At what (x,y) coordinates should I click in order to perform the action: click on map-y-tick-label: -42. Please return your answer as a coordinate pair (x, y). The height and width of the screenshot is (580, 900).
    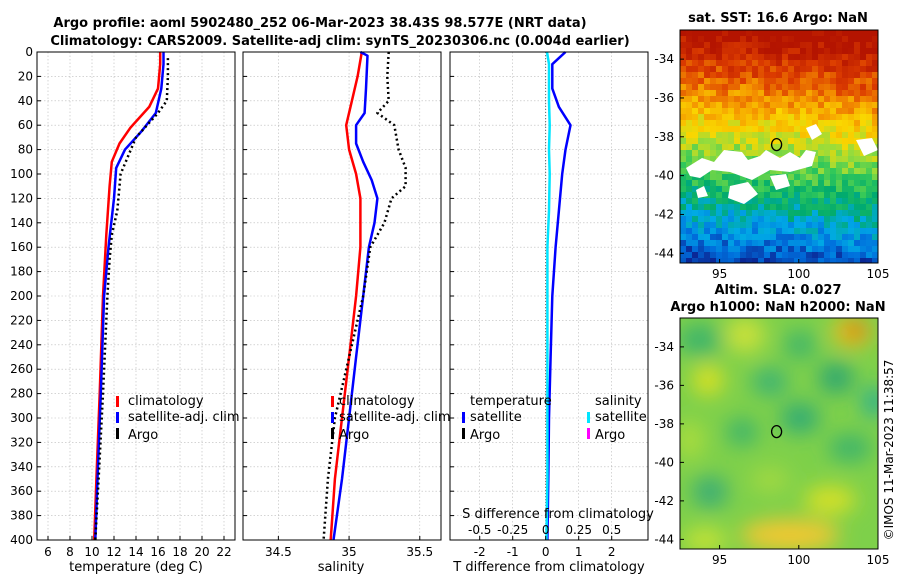
    Looking at the image, I should click on (664, 501).